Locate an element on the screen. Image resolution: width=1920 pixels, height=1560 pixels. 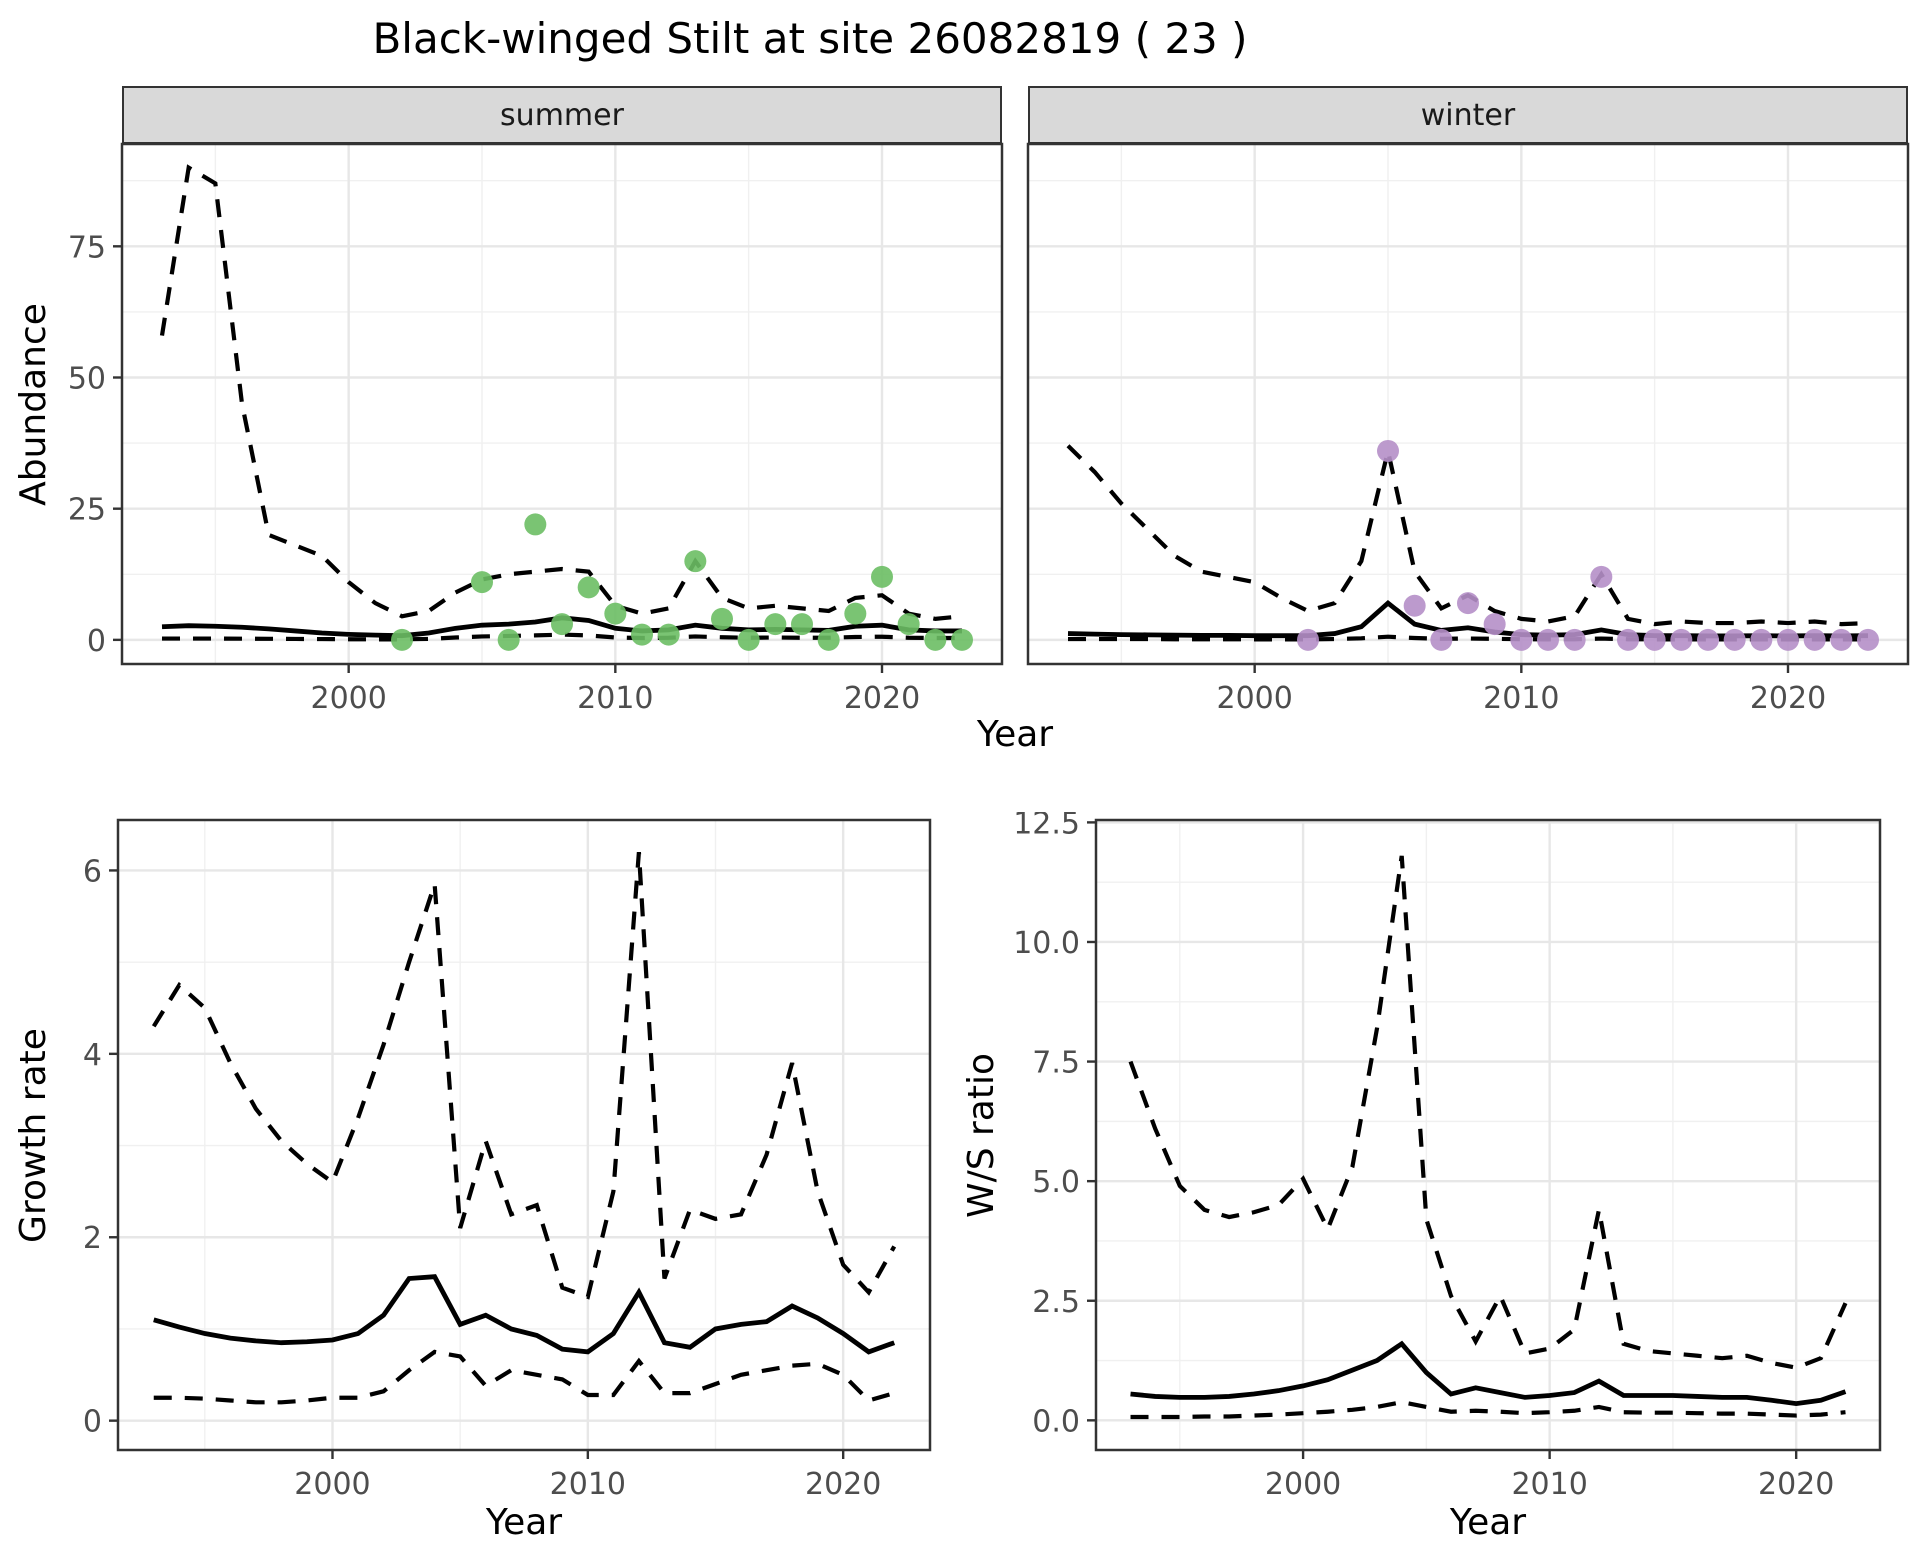
y-tick-label: 2 is located at coordinates (92, 1238).